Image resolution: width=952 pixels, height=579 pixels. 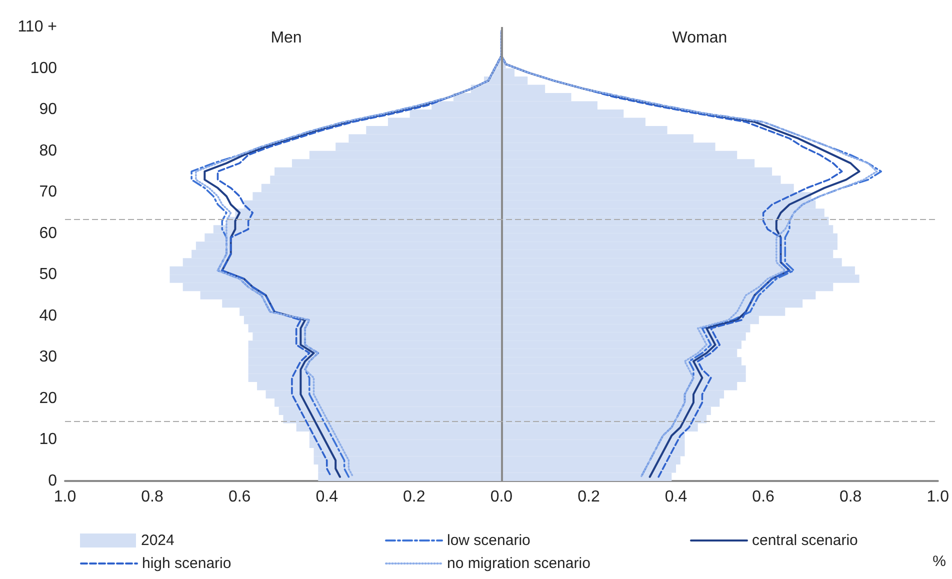 What do you see at coordinates (48, 398) in the screenshot?
I see `y-tick-label: 20` at bounding box center [48, 398].